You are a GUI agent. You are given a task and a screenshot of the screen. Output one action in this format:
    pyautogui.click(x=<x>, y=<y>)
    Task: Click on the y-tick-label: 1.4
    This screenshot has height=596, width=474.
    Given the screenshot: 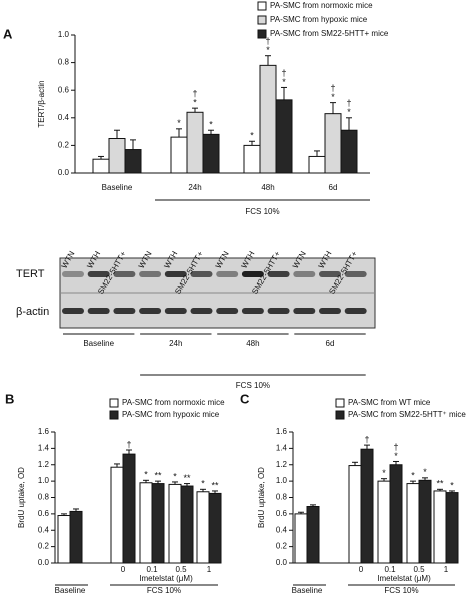 What is the action you would take?
    pyautogui.click(x=282, y=447)
    